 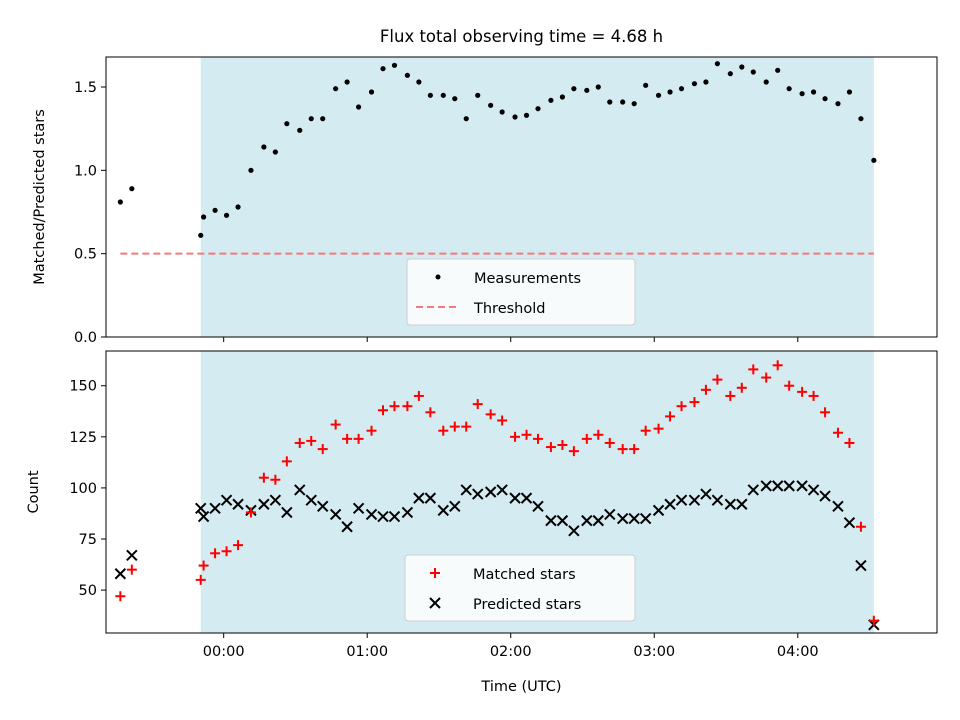 What do you see at coordinates (88, 591) in the screenshot?
I see `y-tick-label: 50` at bounding box center [88, 591].